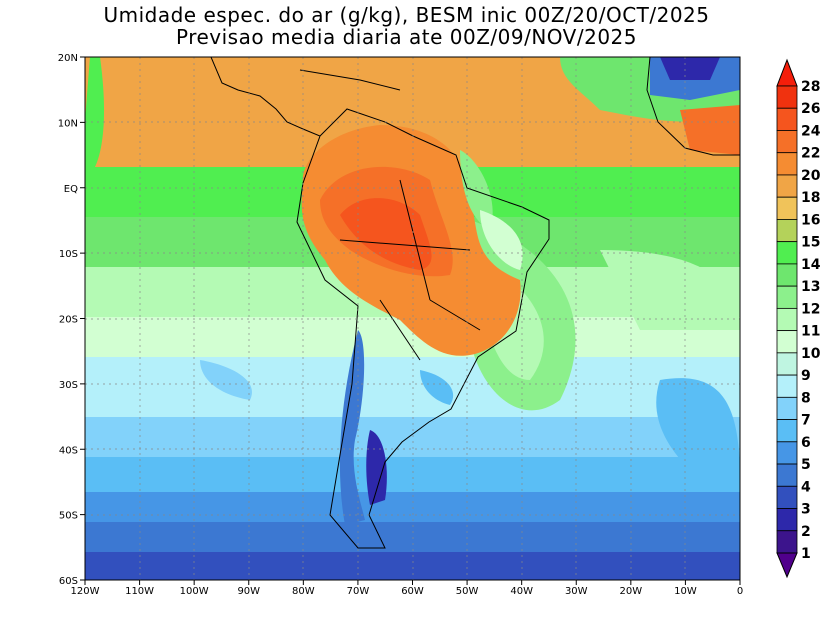 The width and height of the screenshot is (825, 637). Describe the element at coordinates (806, 487) in the screenshot. I see `colorbar-label: 4` at that location.